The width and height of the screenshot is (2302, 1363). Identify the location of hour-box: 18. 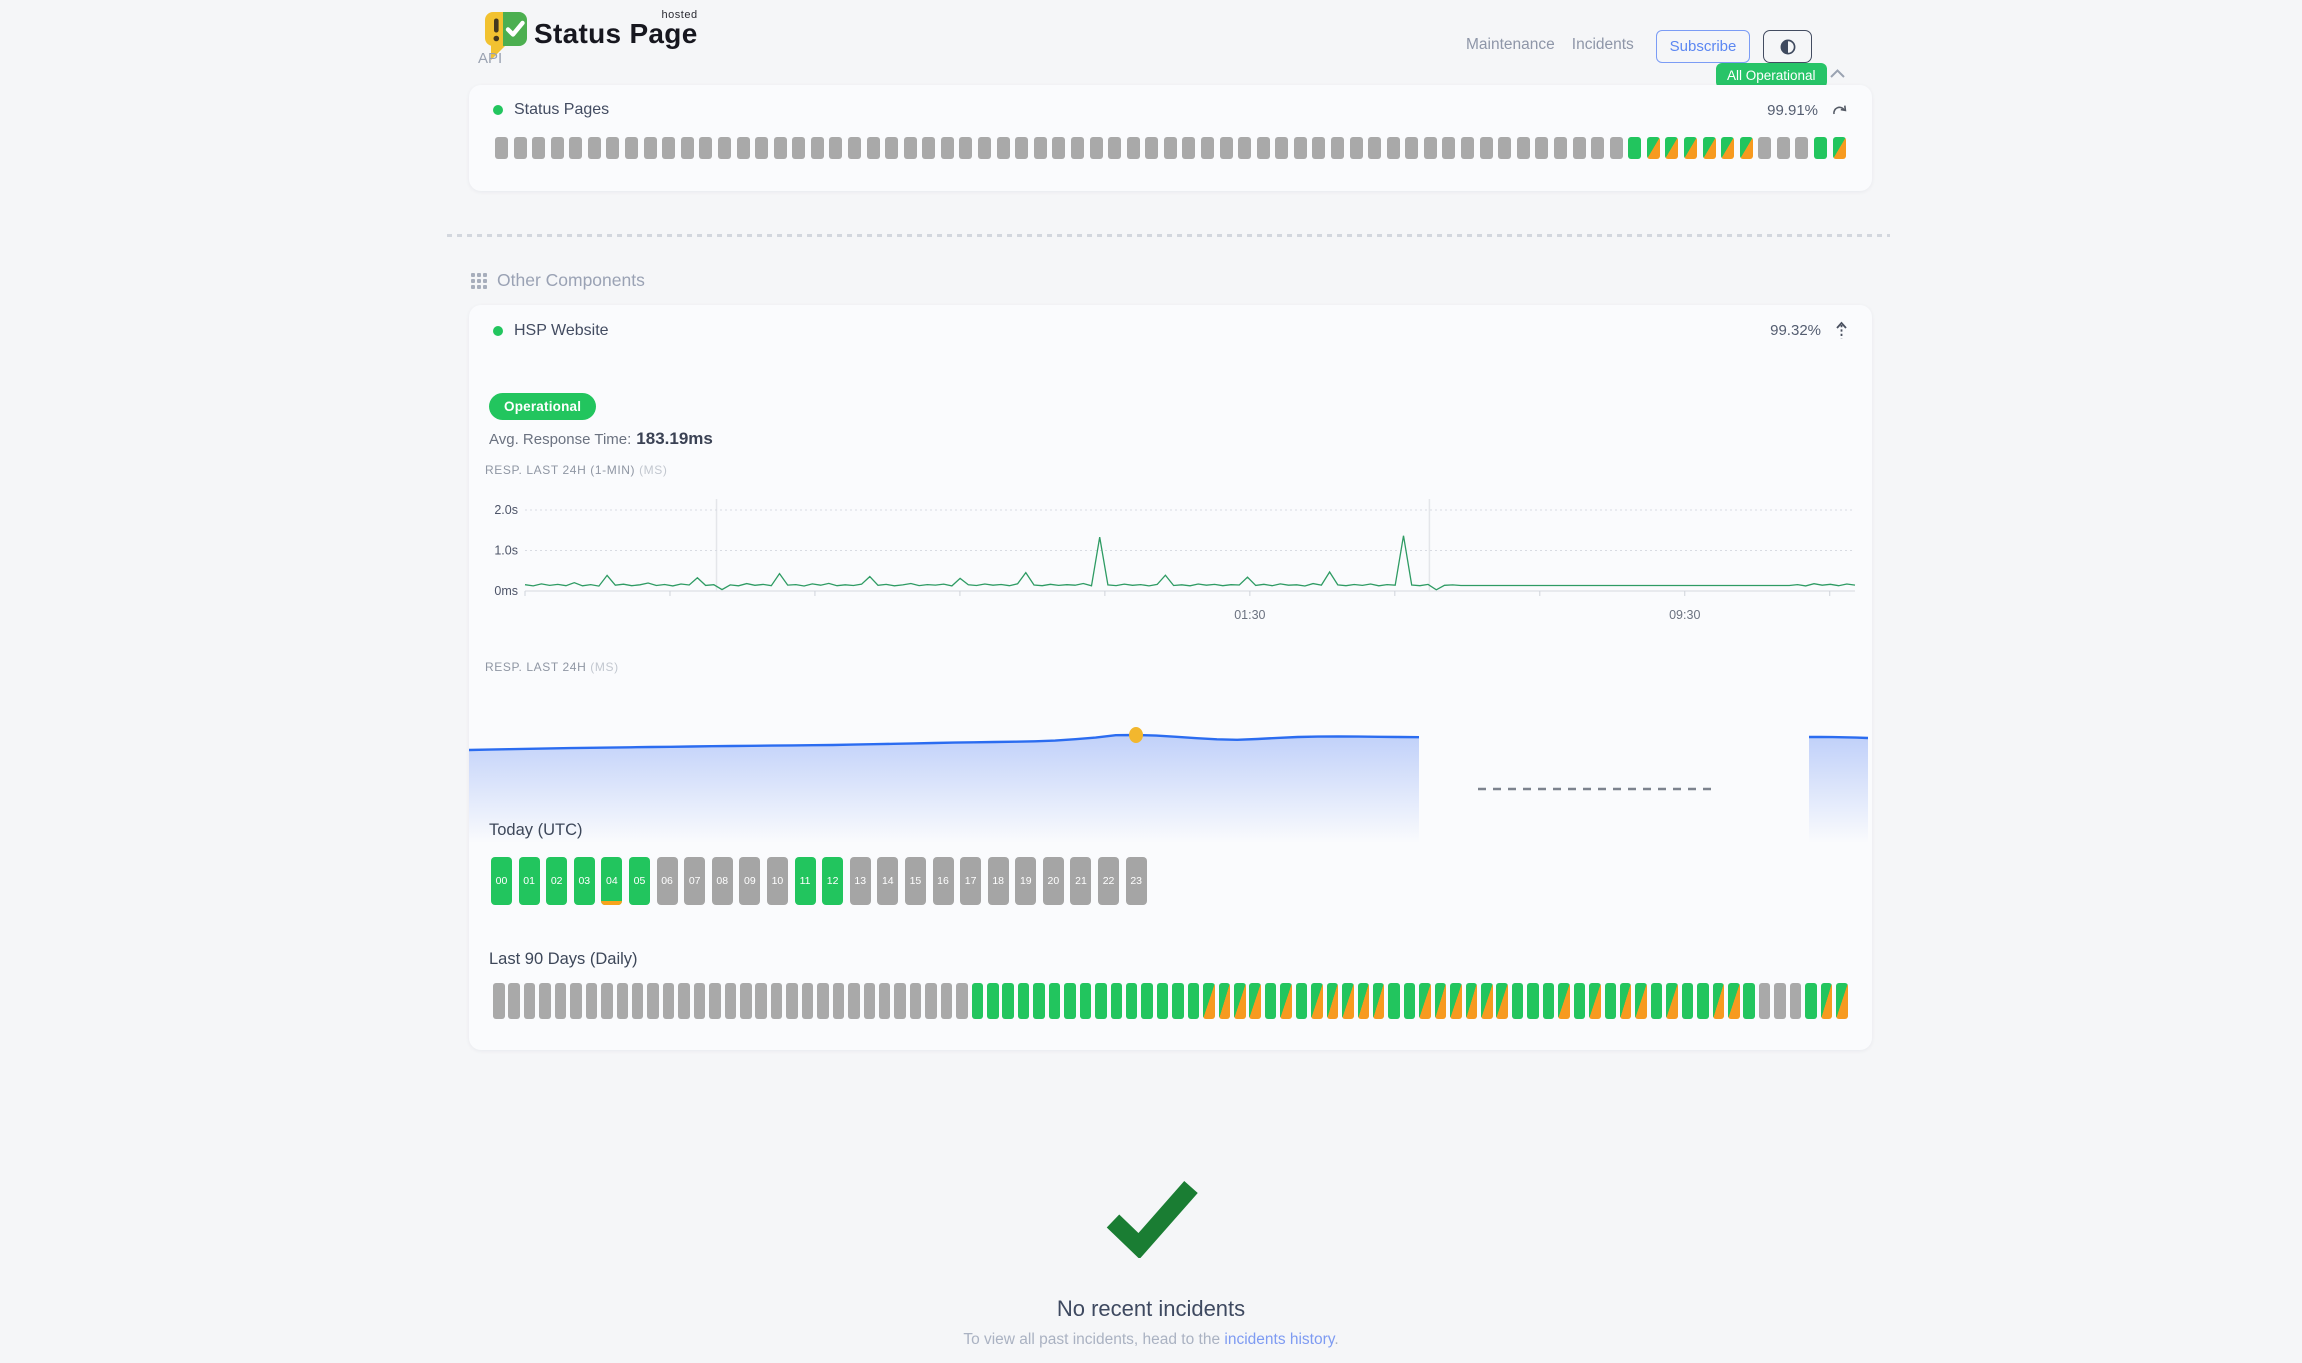
(998, 881).